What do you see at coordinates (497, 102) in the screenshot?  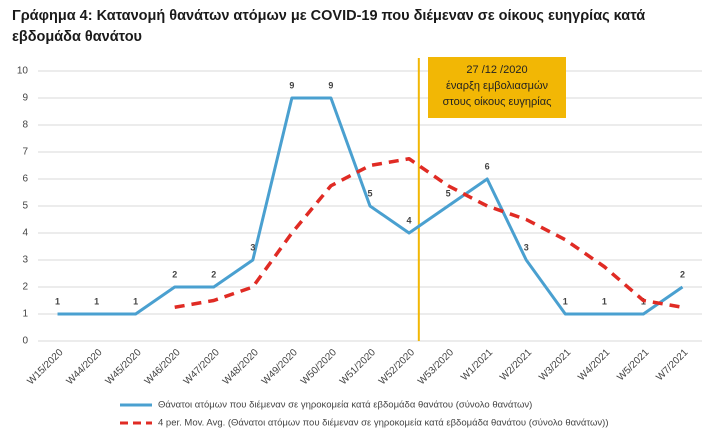 I see `annotation-text: στους οίκους ευγηρίας` at bounding box center [497, 102].